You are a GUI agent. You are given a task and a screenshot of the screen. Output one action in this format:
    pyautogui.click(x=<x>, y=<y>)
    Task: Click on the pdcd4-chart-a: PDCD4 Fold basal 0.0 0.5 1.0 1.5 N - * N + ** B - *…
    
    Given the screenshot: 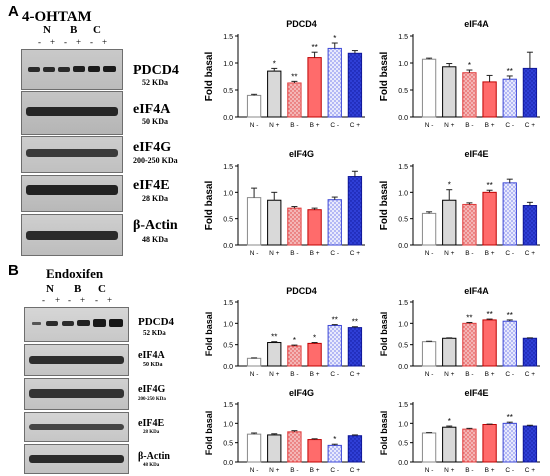 What is the action you would take?
    pyautogui.click(x=284, y=74)
    